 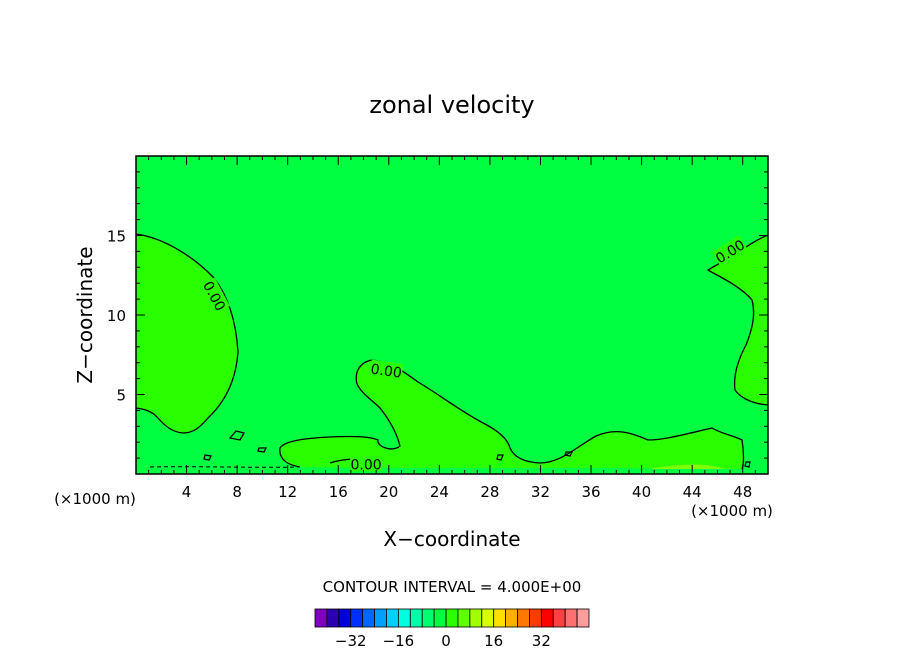 What do you see at coordinates (451, 105) in the screenshot?
I see `chart-title: zonal velocity` at bounding box center [451, 105].